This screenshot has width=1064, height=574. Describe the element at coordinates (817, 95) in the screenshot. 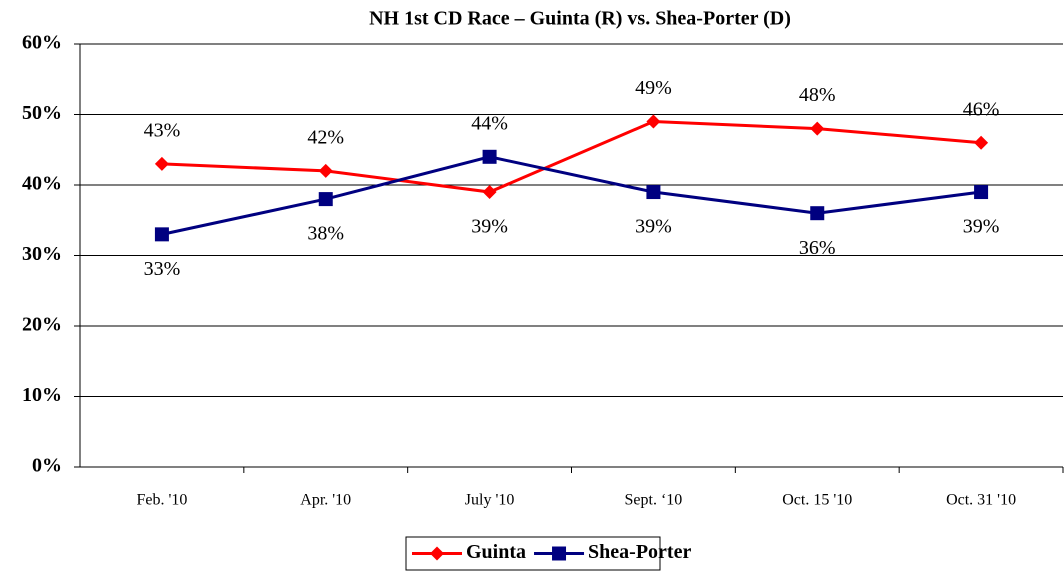

I see `data-label: 48%` at that location.